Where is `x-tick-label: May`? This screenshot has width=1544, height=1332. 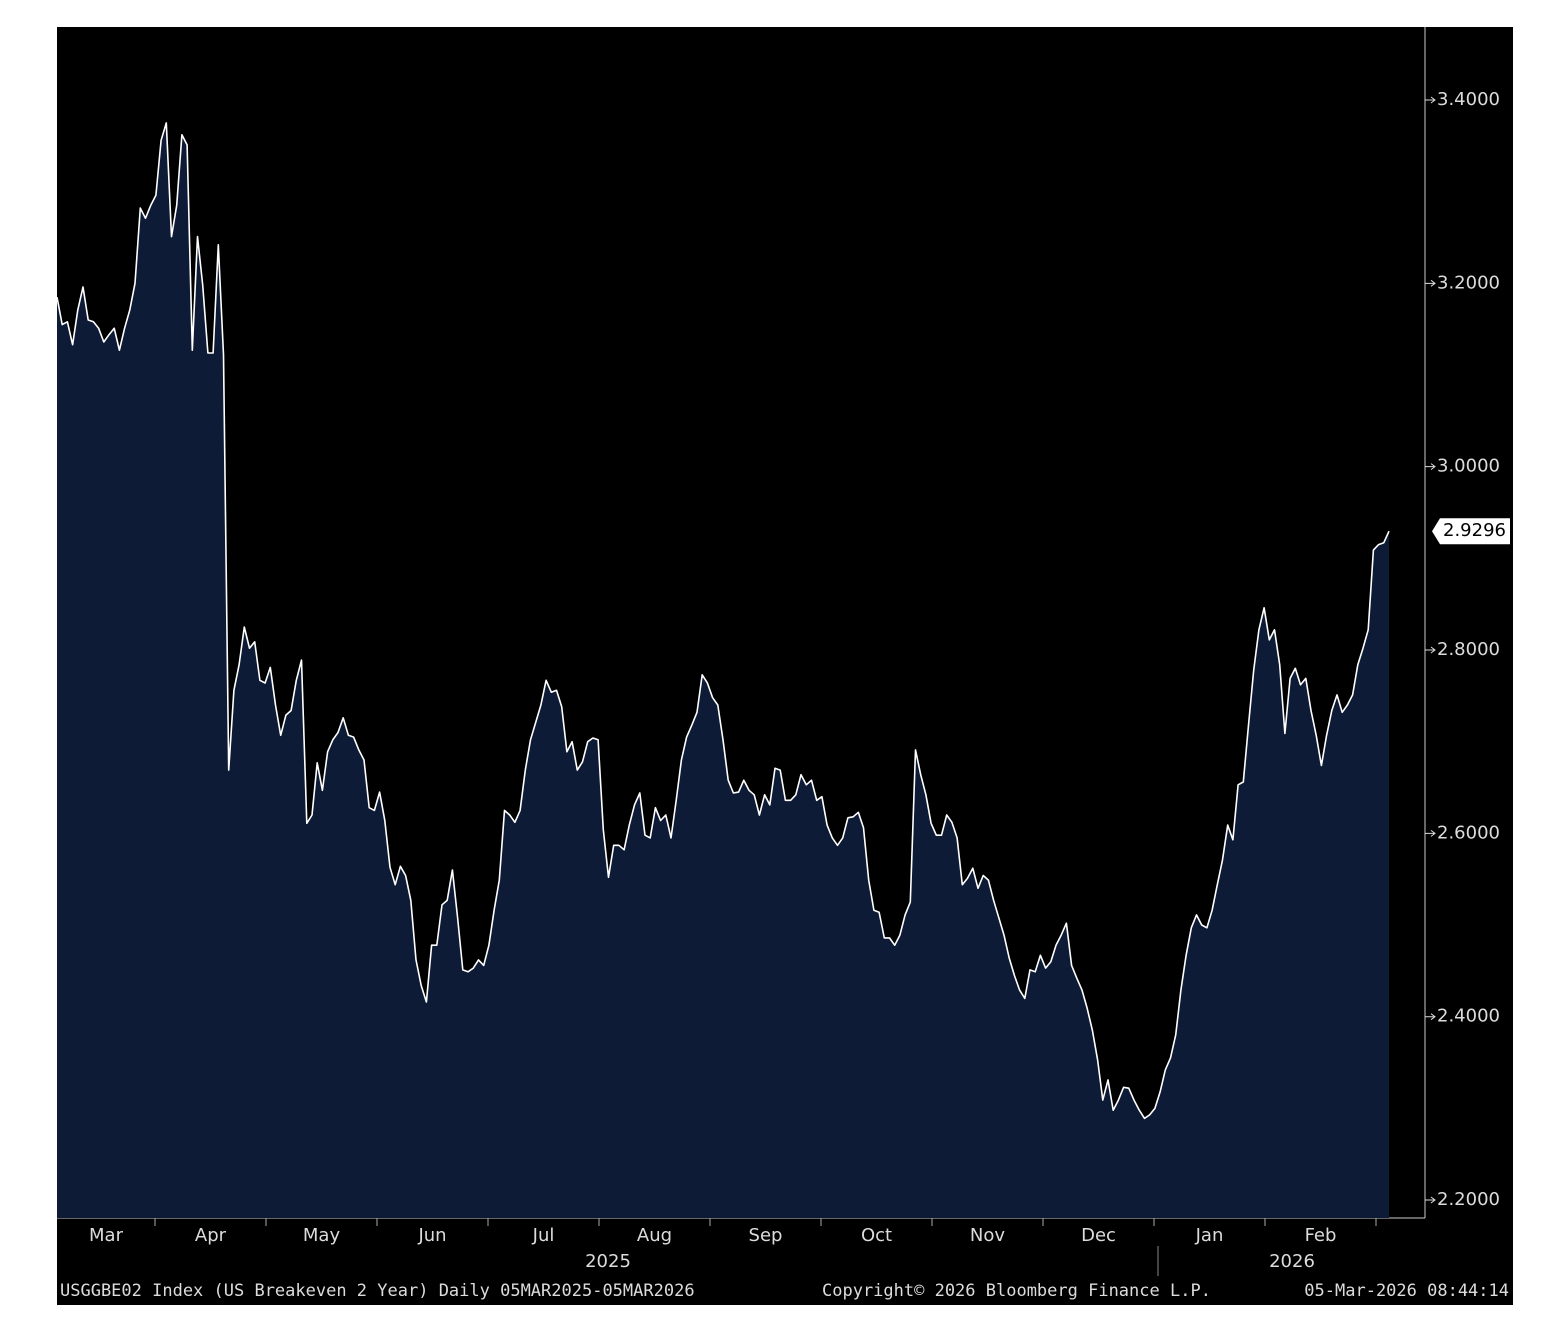 x-tick-label: May is located at coordinates (322, 1235).